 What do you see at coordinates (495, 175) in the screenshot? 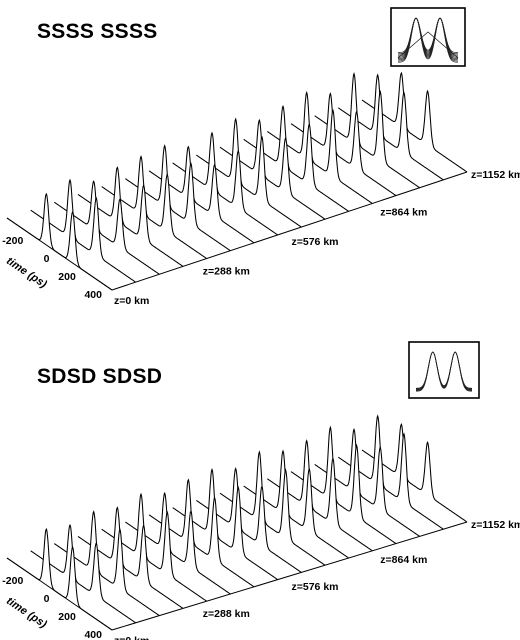
I see `z-label-1-4: z=1152 km` at bounding box center [495, 175].